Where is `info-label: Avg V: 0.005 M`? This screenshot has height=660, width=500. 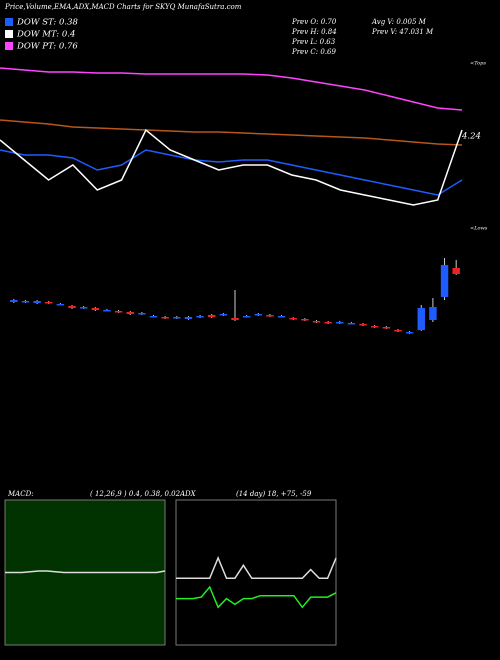
info-label: Avg V: 0.005 M is located at coordinates (399, 22).